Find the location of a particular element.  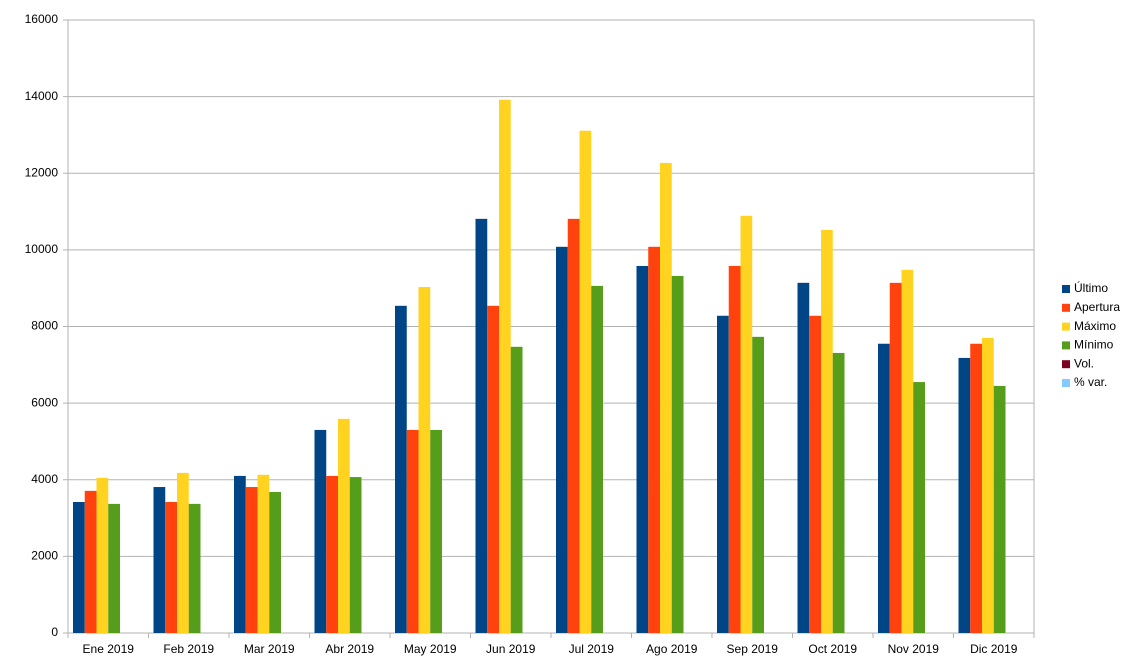

y-tick-label: 4000 is located at coordinates (44, 479).